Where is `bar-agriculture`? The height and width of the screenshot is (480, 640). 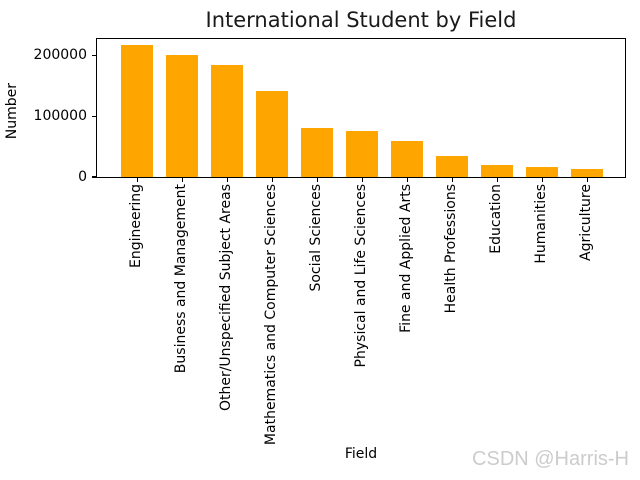 bar-agriculture is located at coordinates (587, 173).